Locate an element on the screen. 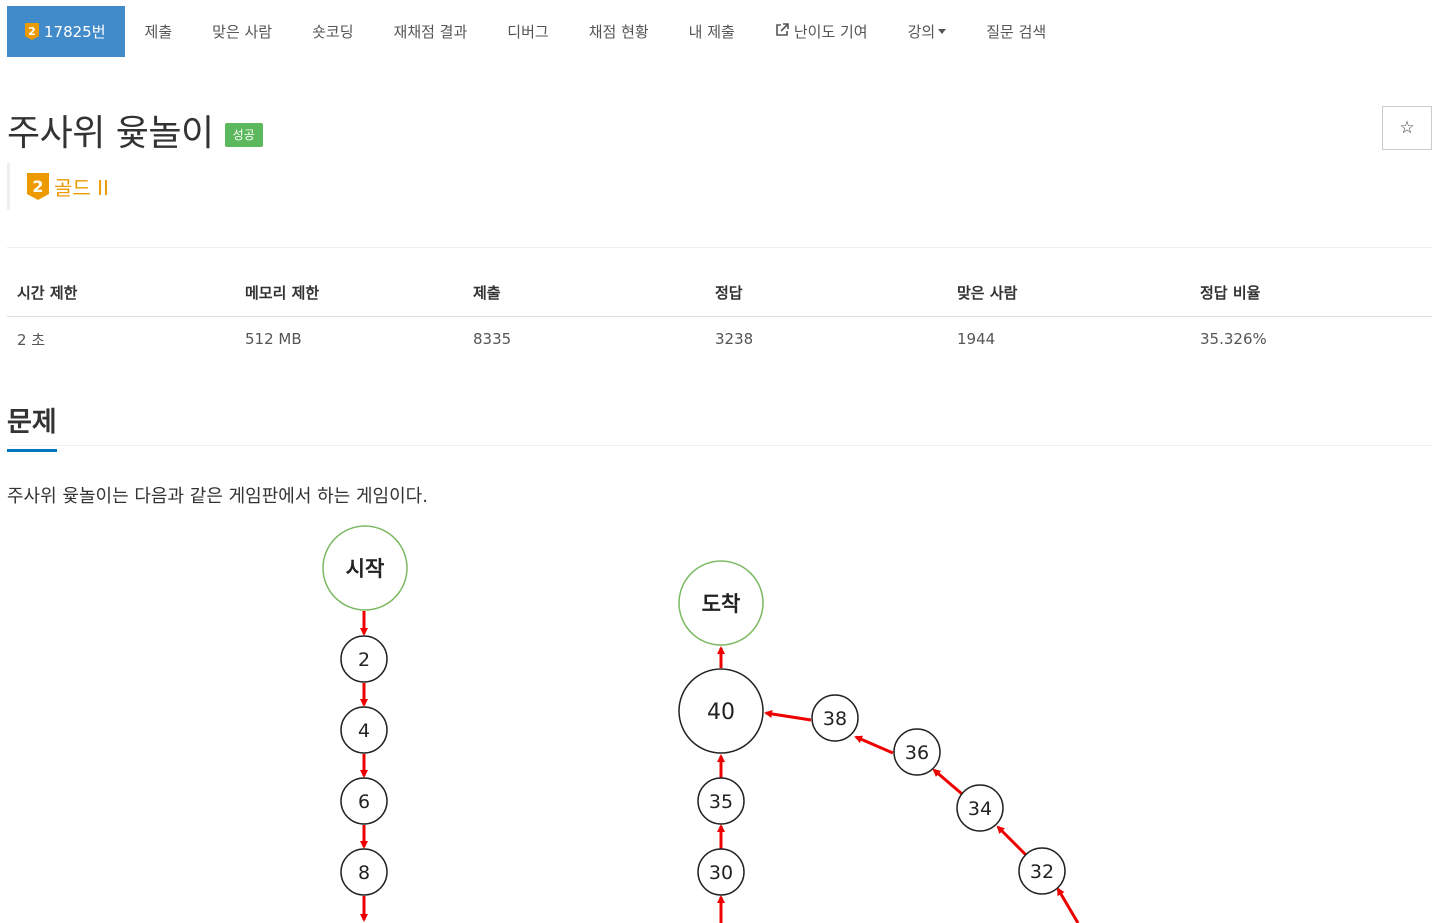 The width and height of the screenshot is (1440, 923). board-node: 2 is located at coordinates (364, 659).